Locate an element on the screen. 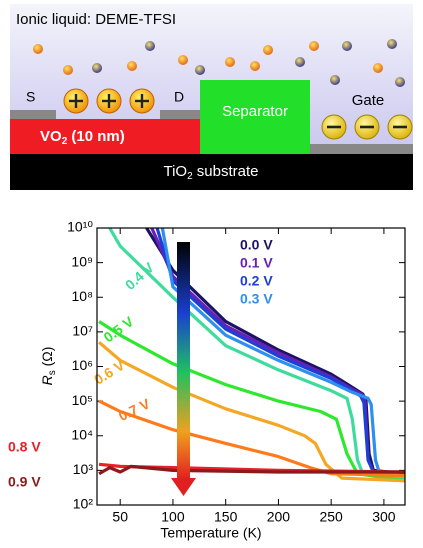 The image size is (423, 548). channel-label: VO2 (10 nm) is located at coordinates (82, 137).